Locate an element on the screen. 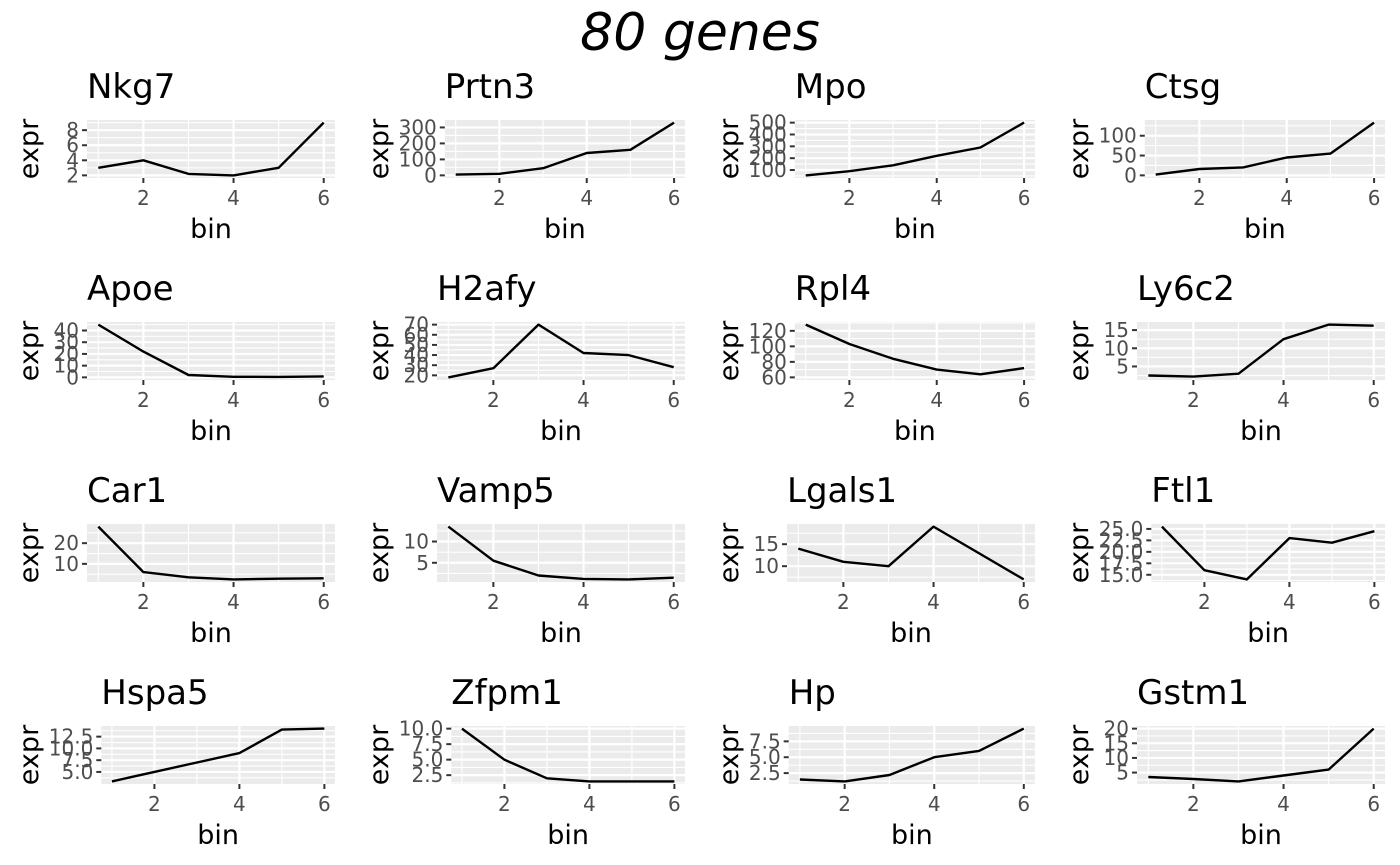  y-tick-label: 5 is located at coordinates (1122, 366).